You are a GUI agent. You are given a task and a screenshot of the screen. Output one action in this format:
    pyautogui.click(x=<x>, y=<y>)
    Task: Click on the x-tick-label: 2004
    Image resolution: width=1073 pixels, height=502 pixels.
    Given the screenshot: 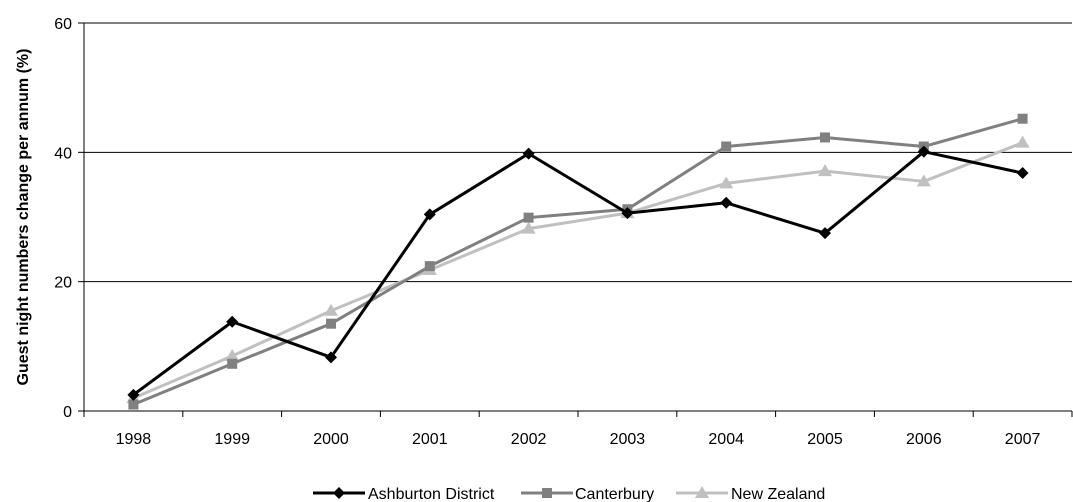 What is the action you would take?
    pyautogui.click(x=726, y=439)
    